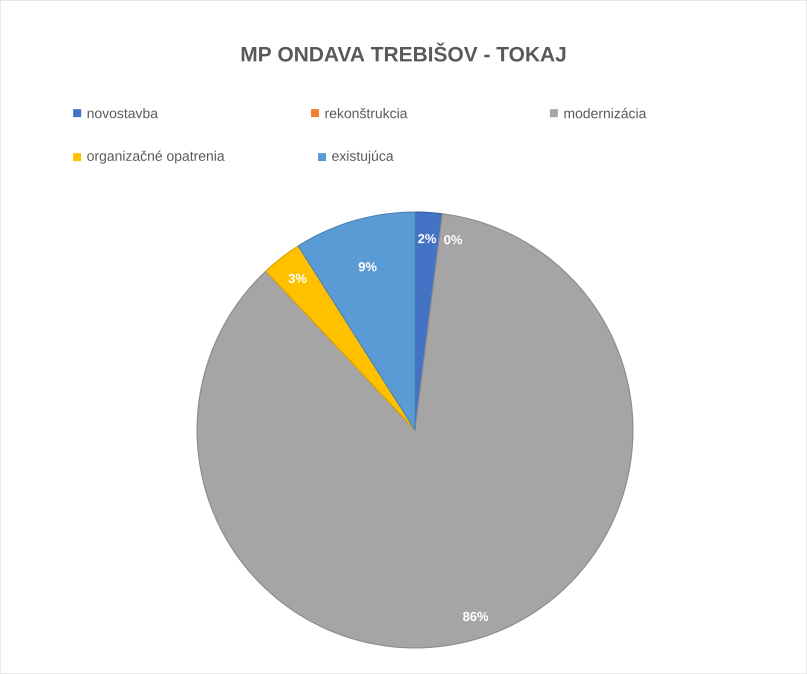 The image size is (807, 674). I want to click on legend-label: novostavba, so click(123, 113).